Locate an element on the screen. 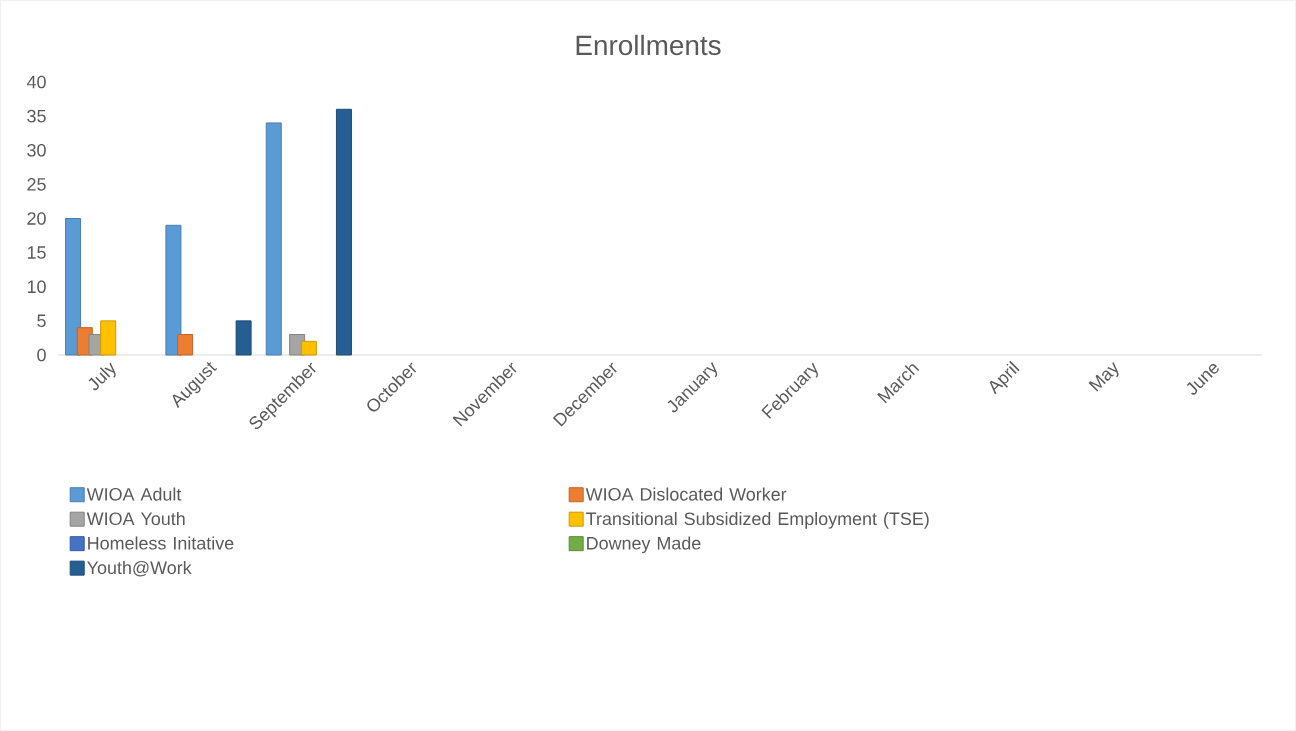 This screenshot has height=731, width=1296. legend-label: Transitional Subsidized Employment (TSE) is located at coordinates (757, 520).